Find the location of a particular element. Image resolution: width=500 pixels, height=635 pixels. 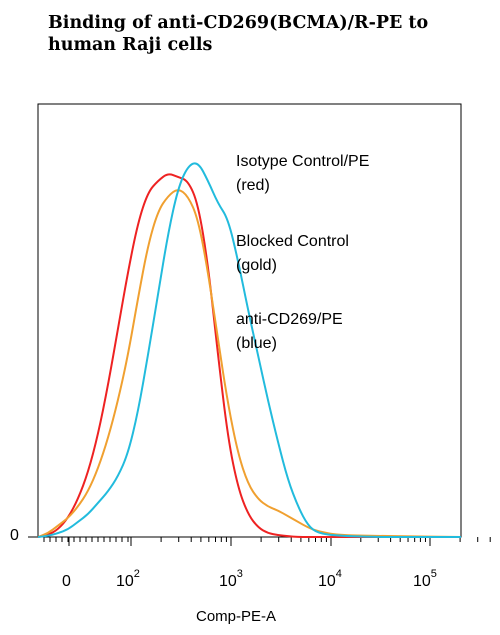

x-tick-label-1: 10² is located at coordinates (128, 579).